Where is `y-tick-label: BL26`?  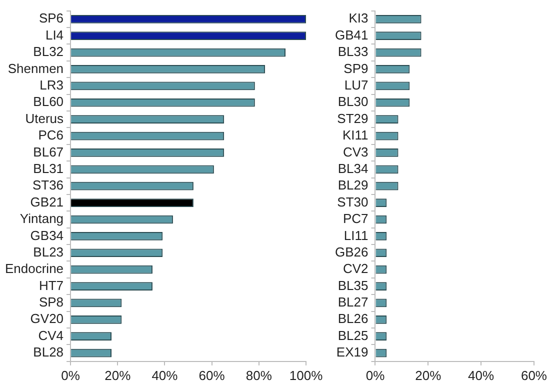
y-tick-label: BL26 is located at coordinates (353, 318).